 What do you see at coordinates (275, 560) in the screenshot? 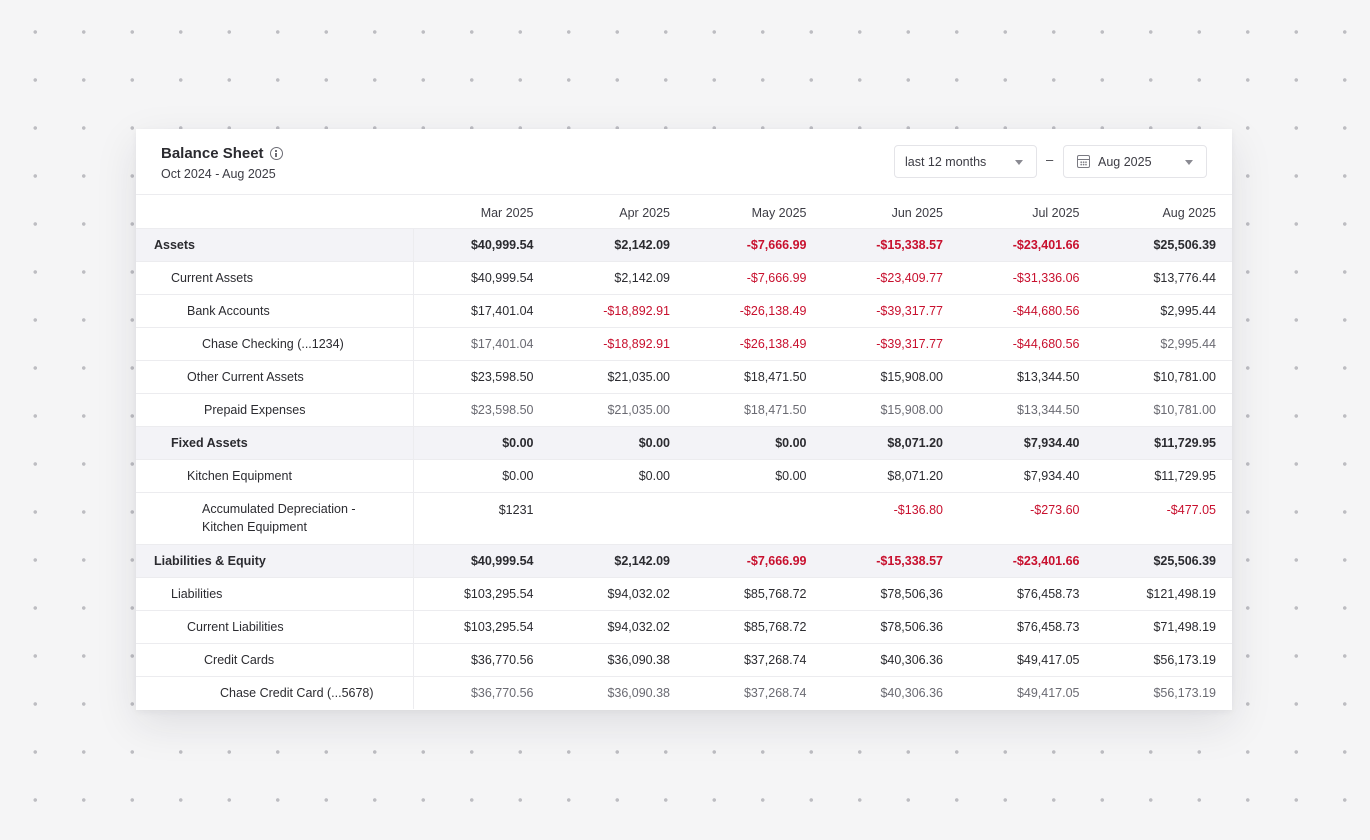
I see `row-label: Liabilities & Equity` at bounding box center [275, 560].